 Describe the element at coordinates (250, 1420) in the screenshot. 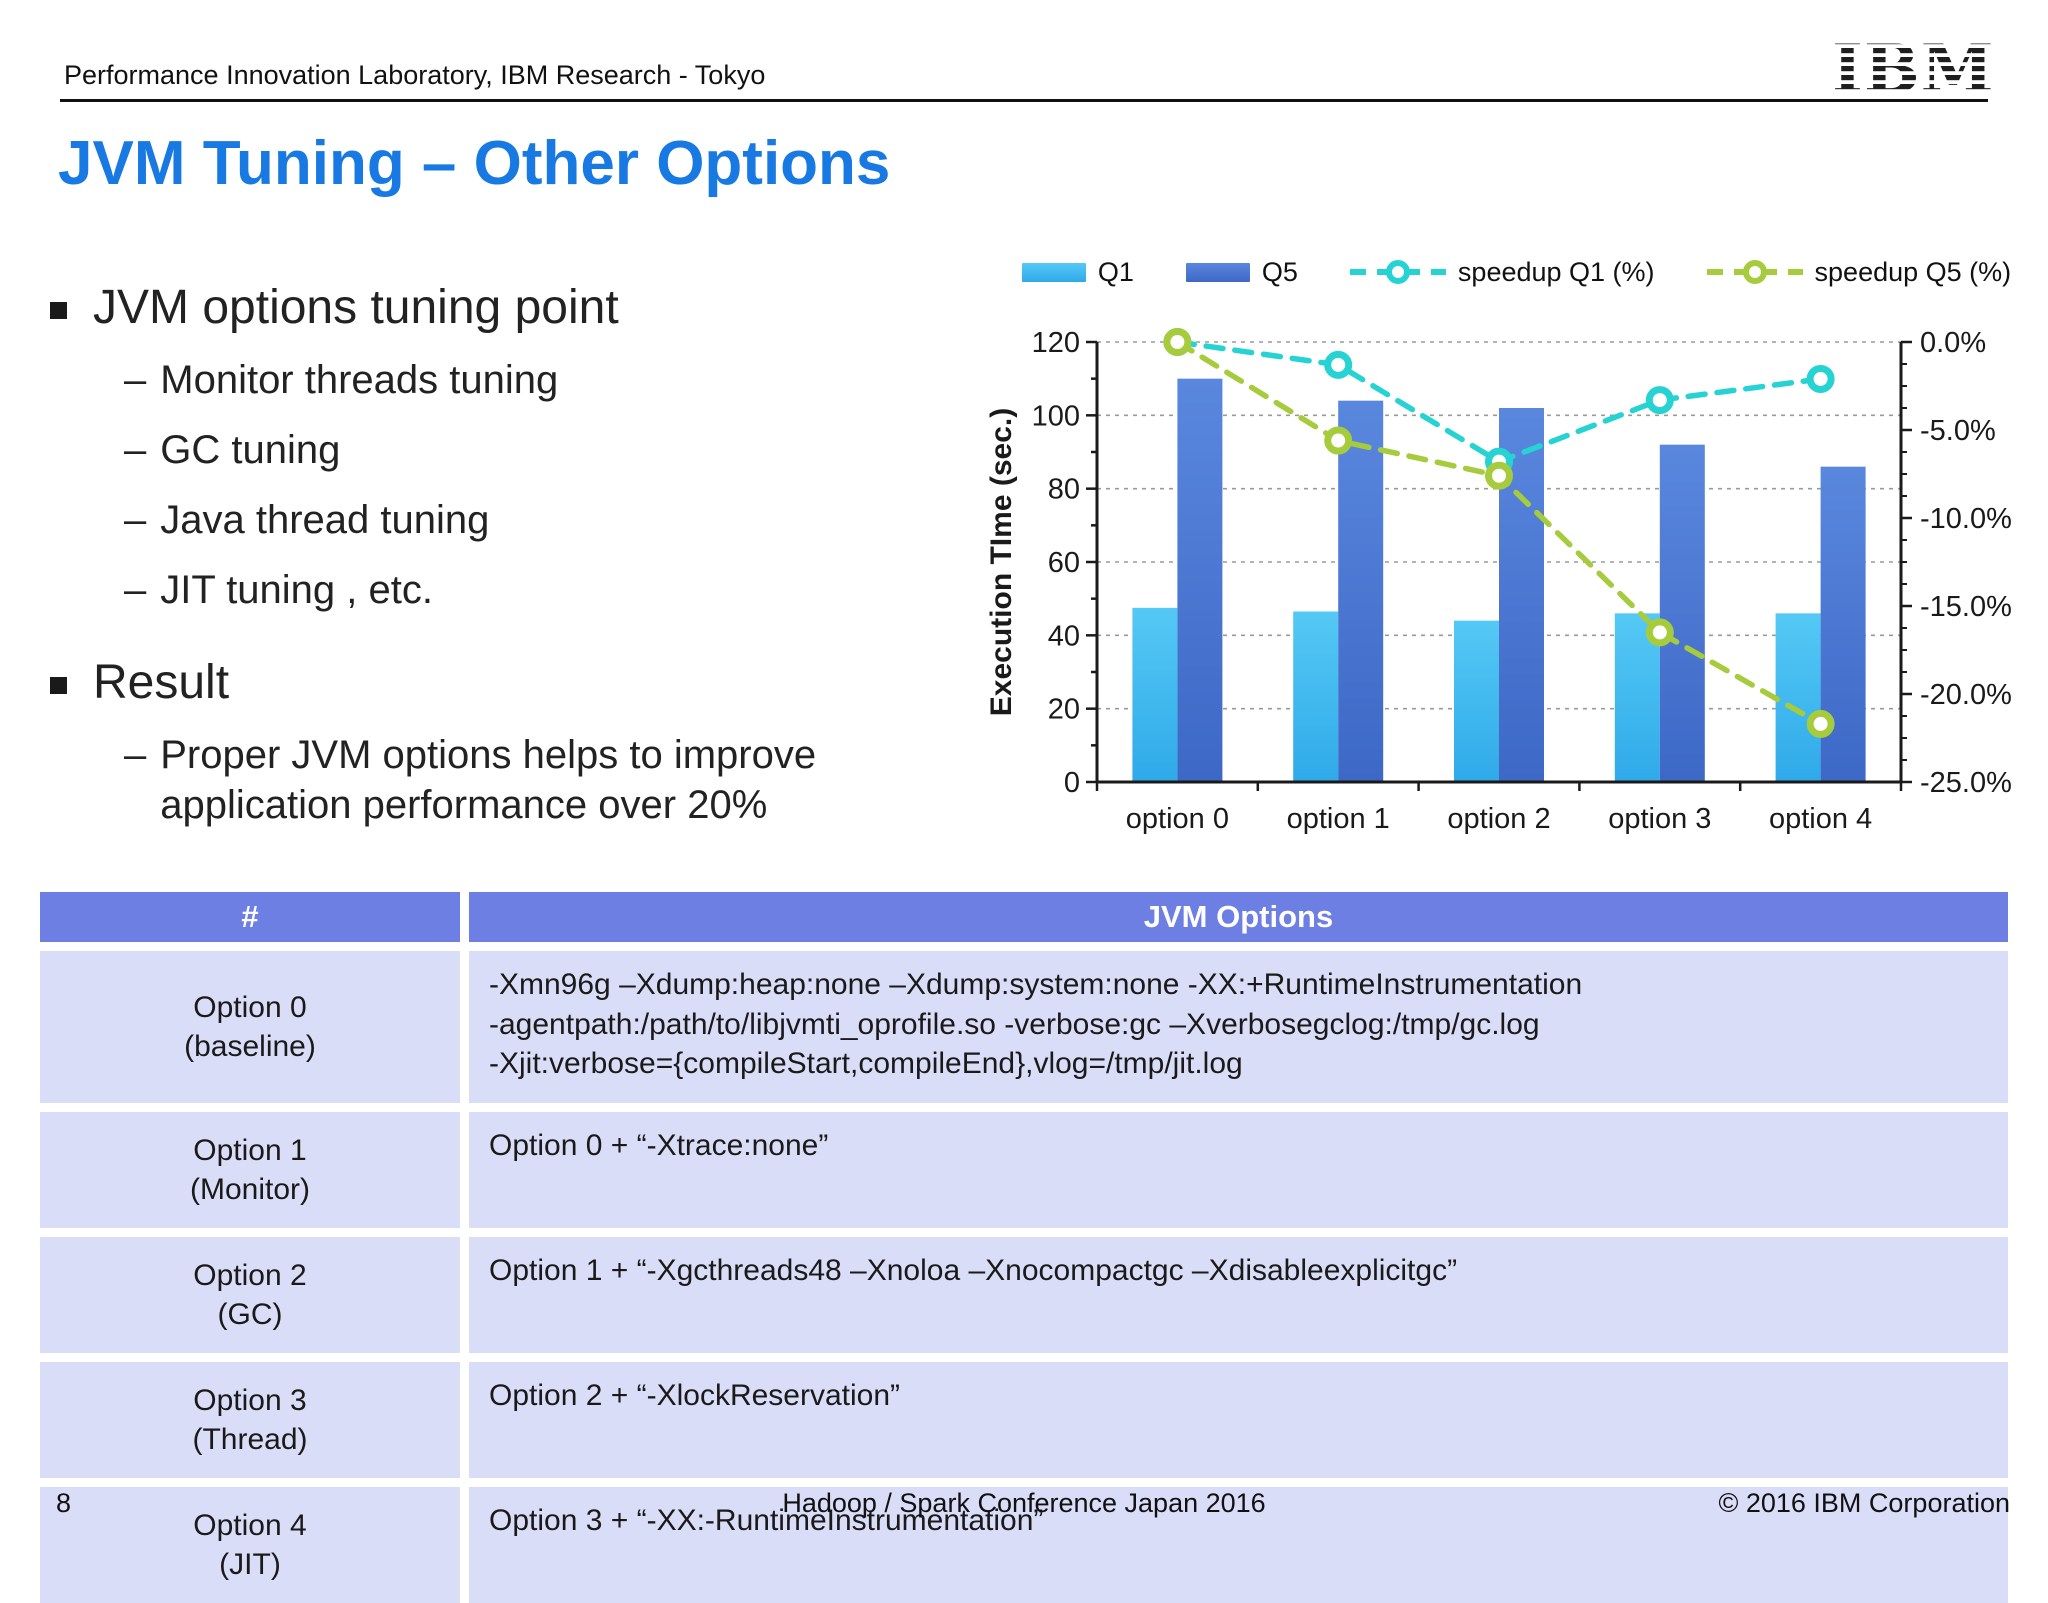

I see `table-row-option-label: Option 3 (Thread)` at that location.